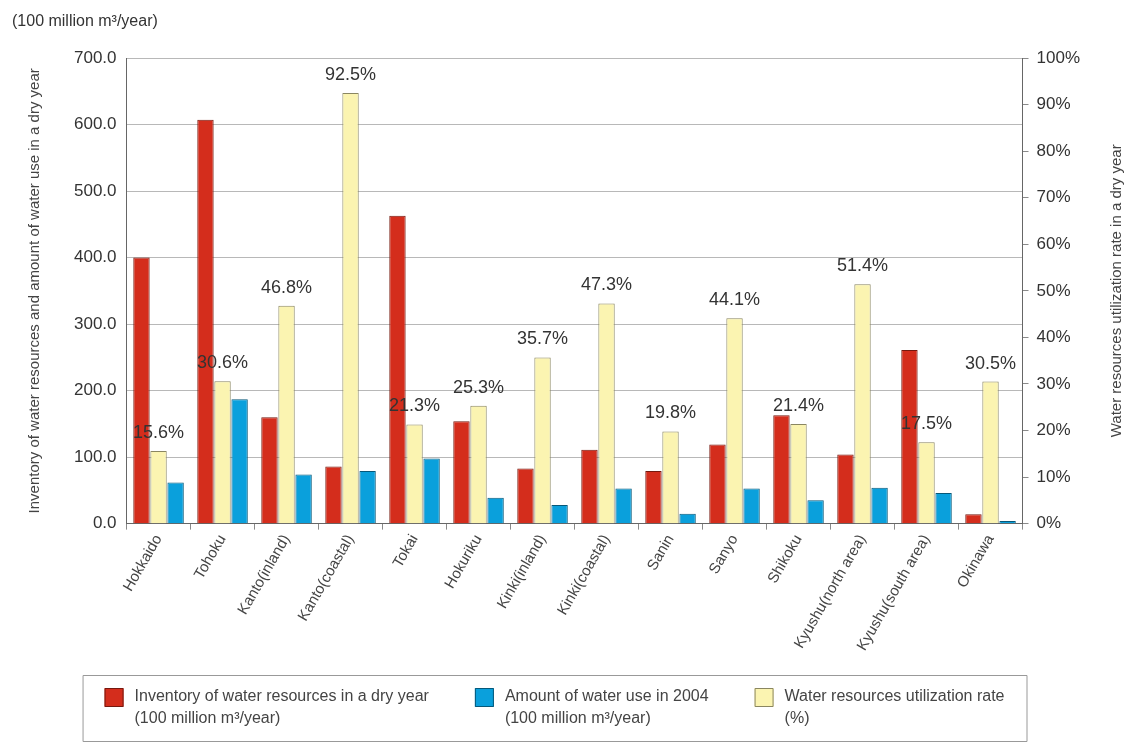 The height and width of the screenshot is (742, 1130). What do you see at coordinates (95, 190) in the screenshot?
I see `y-tick-label: 500.0` at bounding box center [95, 190].